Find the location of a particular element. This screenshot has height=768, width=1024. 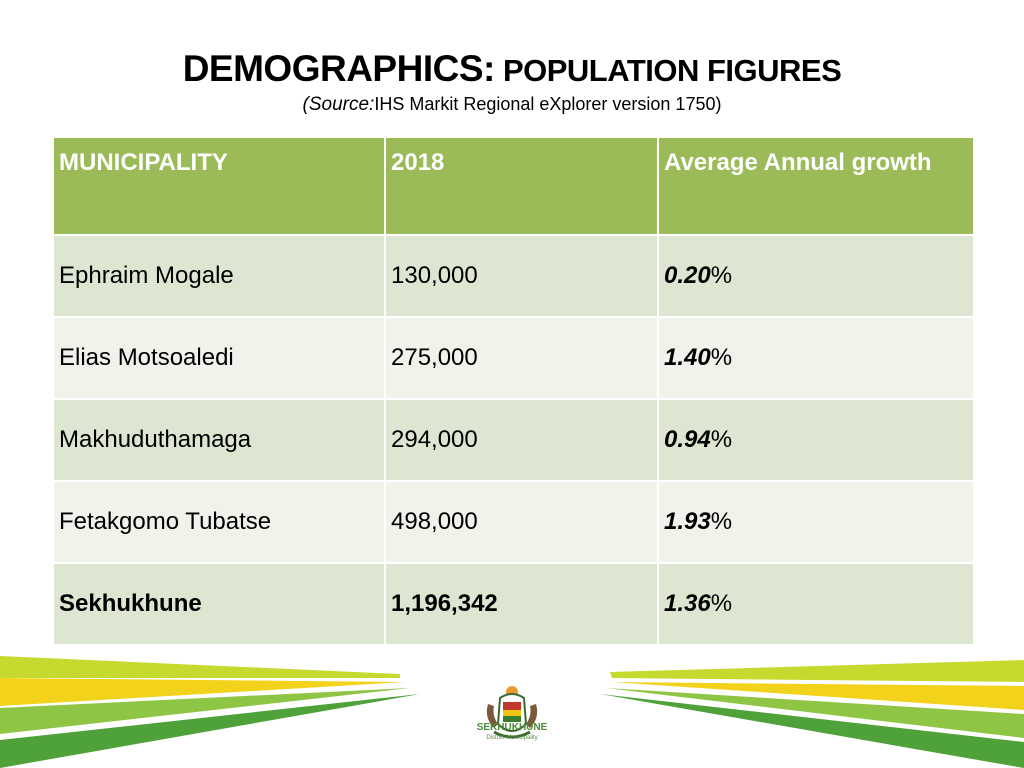

cell-growth: 1.93% is located at coordinates (816, 522).